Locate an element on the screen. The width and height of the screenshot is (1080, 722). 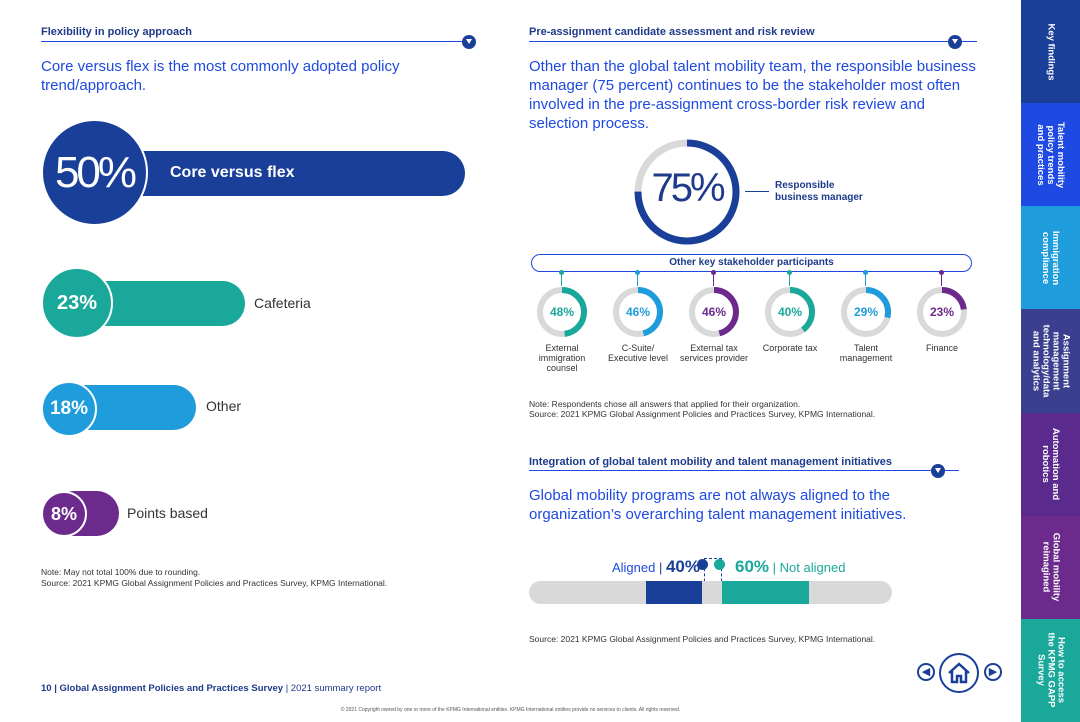
sidebar-tab-text: Key findings is located at coordinates (1051, 52).